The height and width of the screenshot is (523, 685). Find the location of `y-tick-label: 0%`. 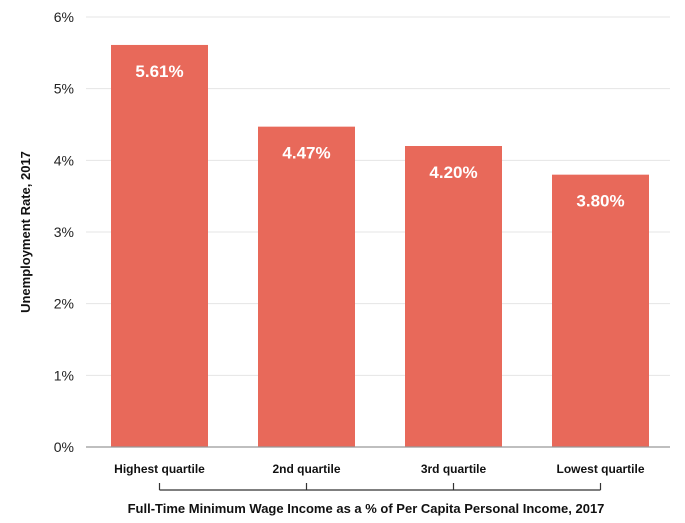

y-tick-label: 0% is located at coordinates (64, 447).